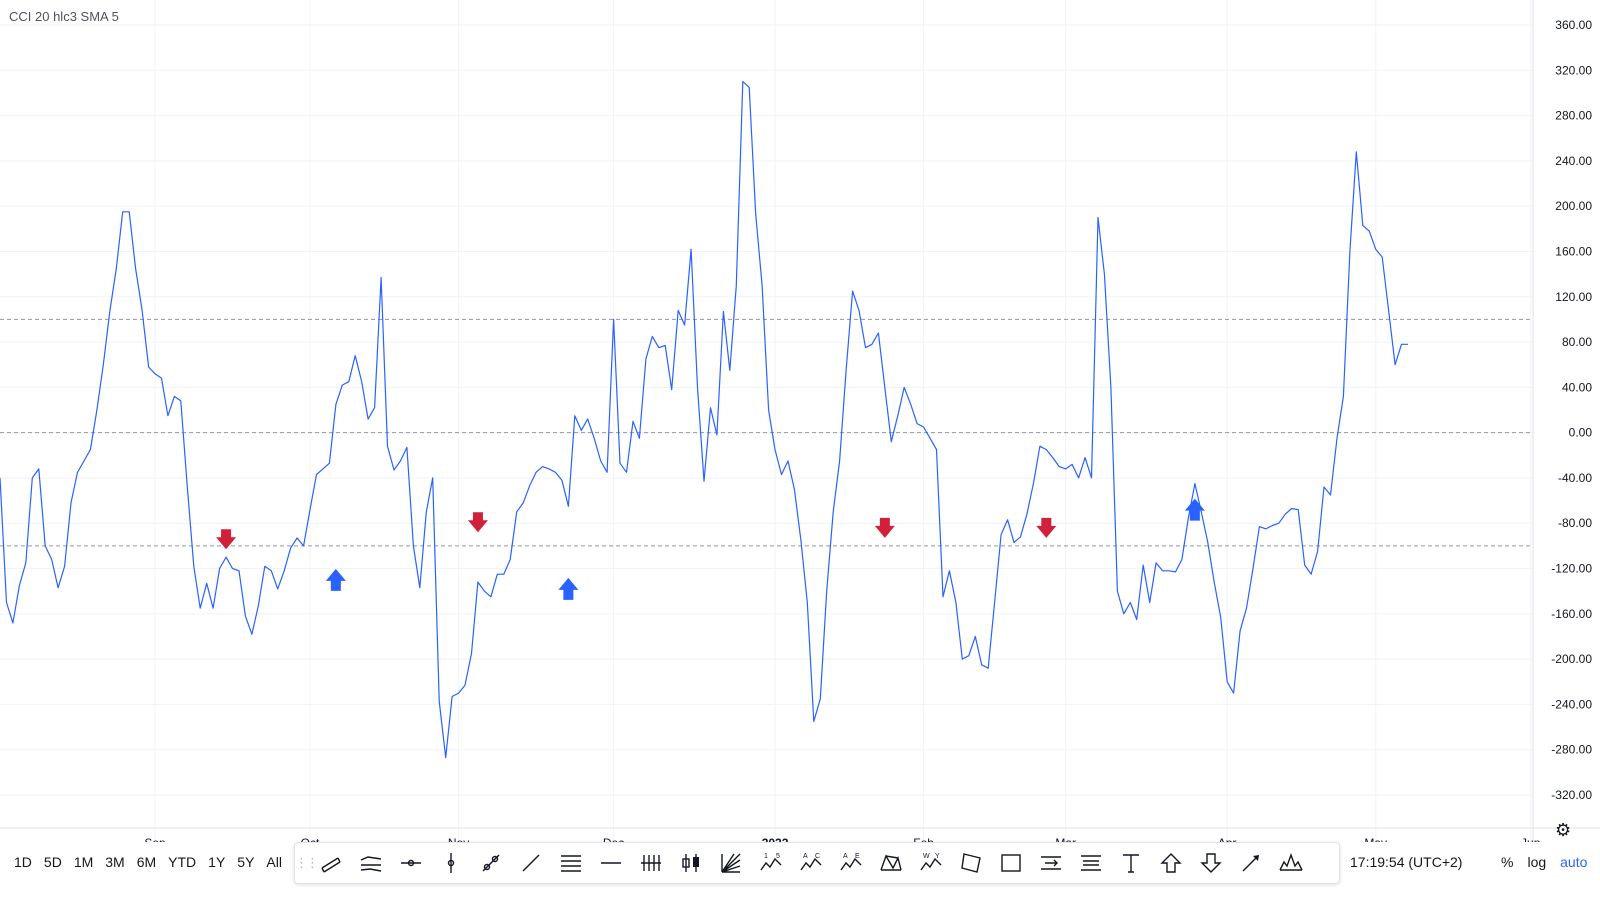 The image size is (1600, 900). I want to click on arrow-down-icon, so click(1211, 863).